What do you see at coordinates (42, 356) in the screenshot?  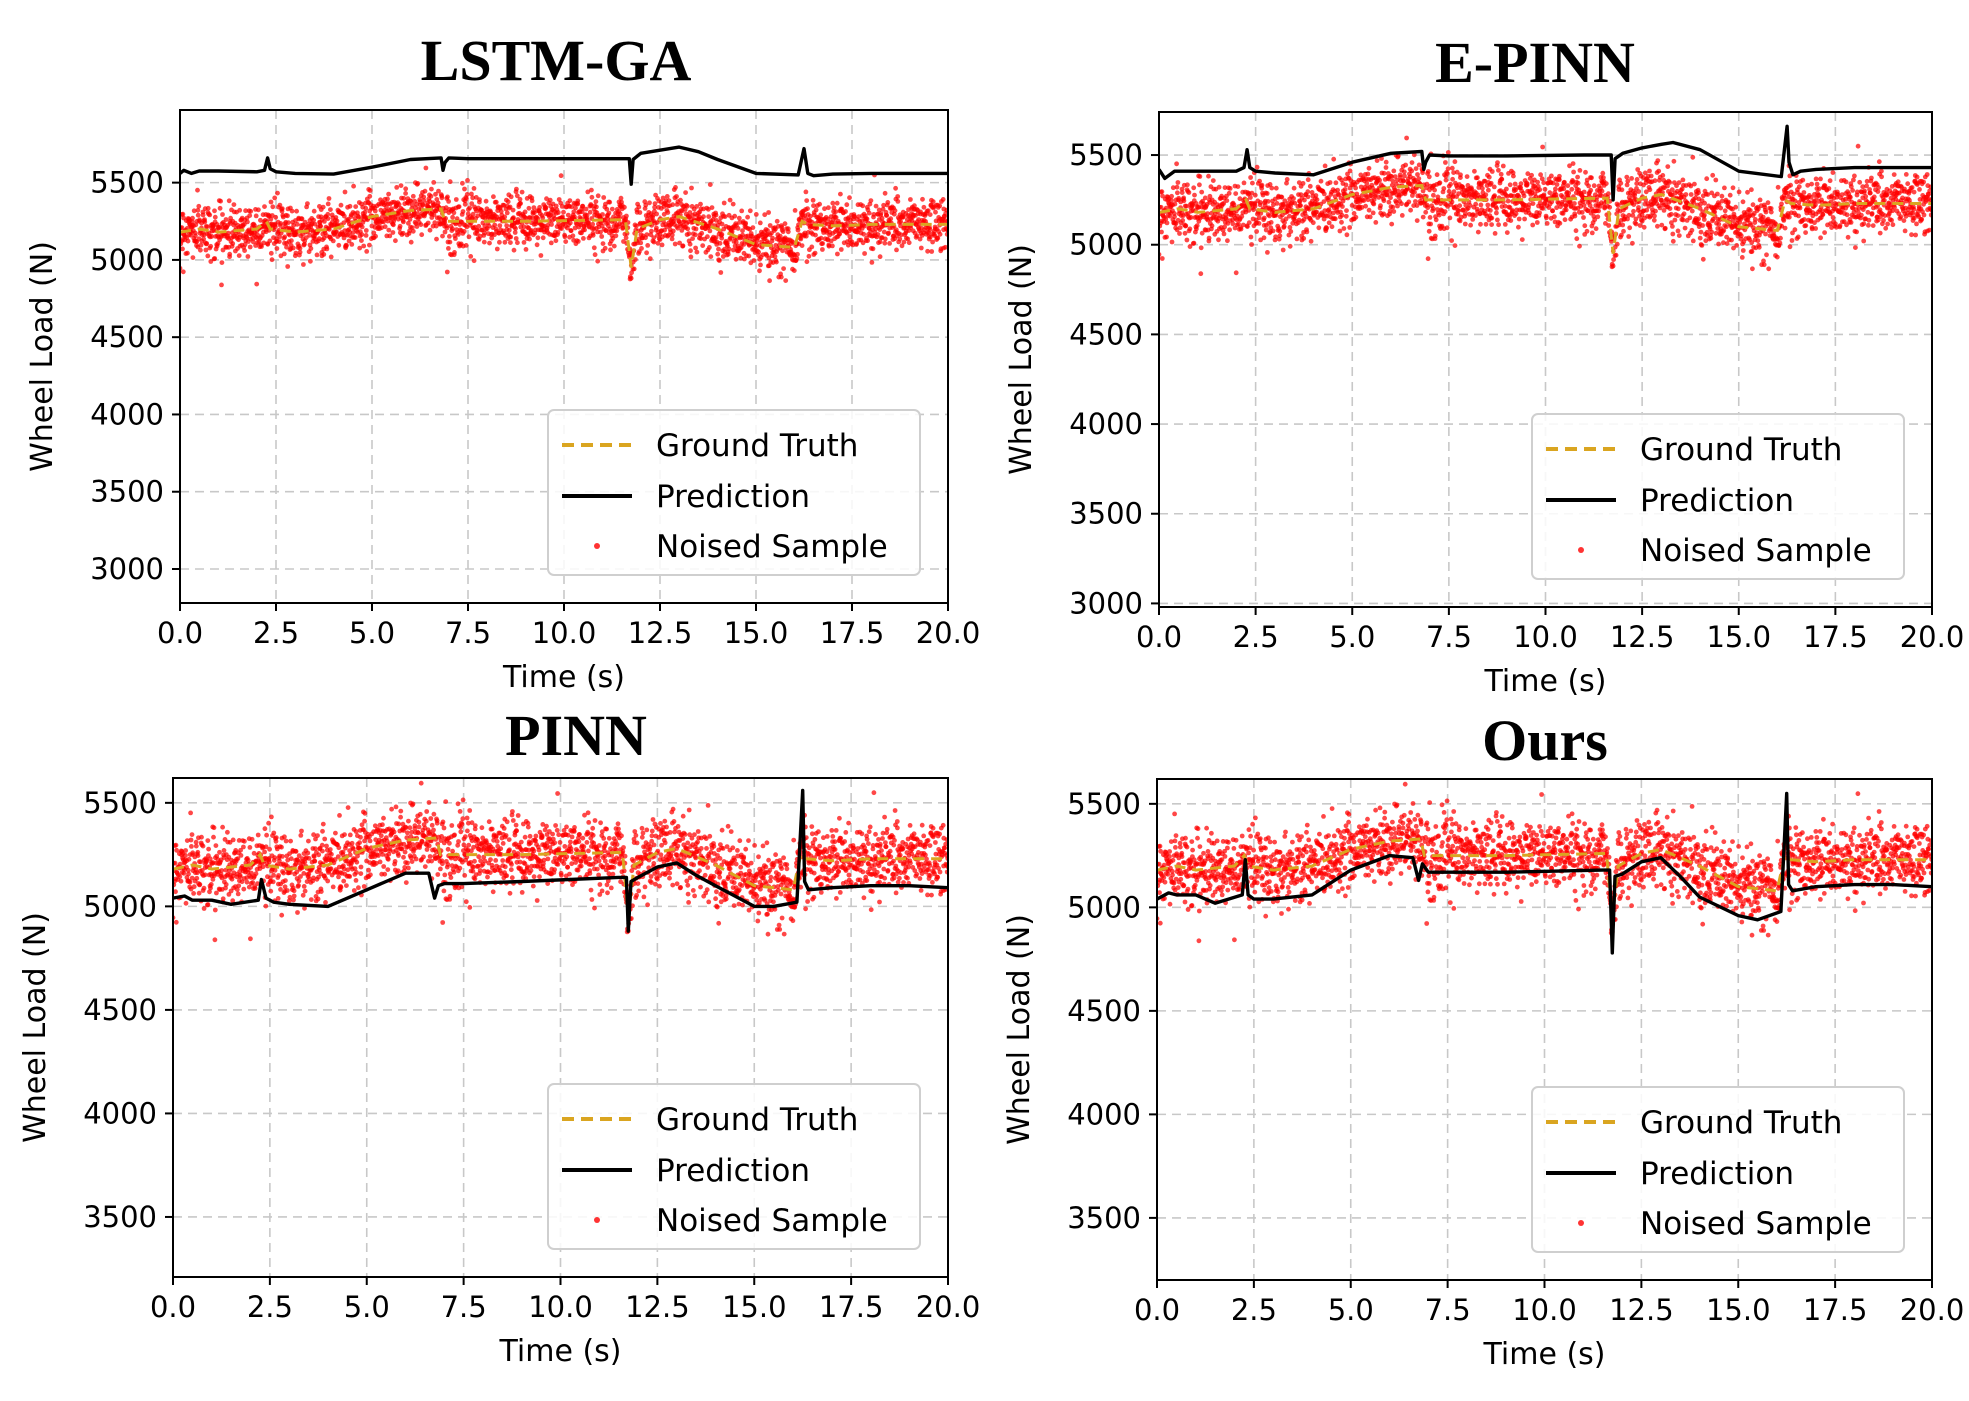 I see `y-axis-label: Wheel Load (N)` at bounding box center [42, 356].